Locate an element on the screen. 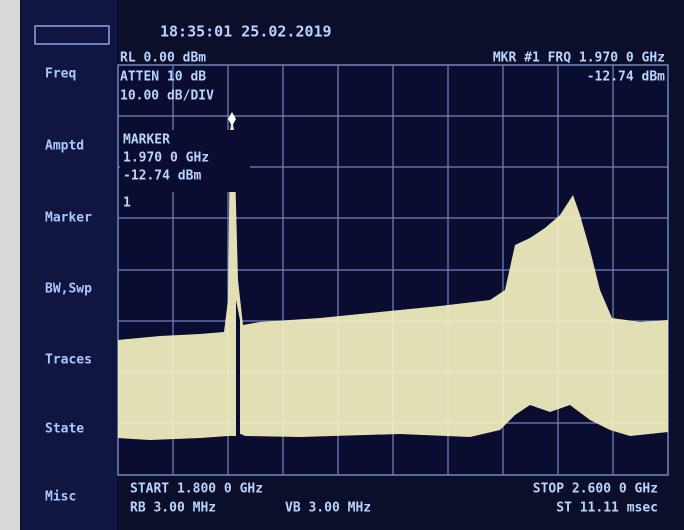 The width and height of the screenshot is (684, 530). marker-box-level: -12.74 dBm is located at coordinates (162, 176).